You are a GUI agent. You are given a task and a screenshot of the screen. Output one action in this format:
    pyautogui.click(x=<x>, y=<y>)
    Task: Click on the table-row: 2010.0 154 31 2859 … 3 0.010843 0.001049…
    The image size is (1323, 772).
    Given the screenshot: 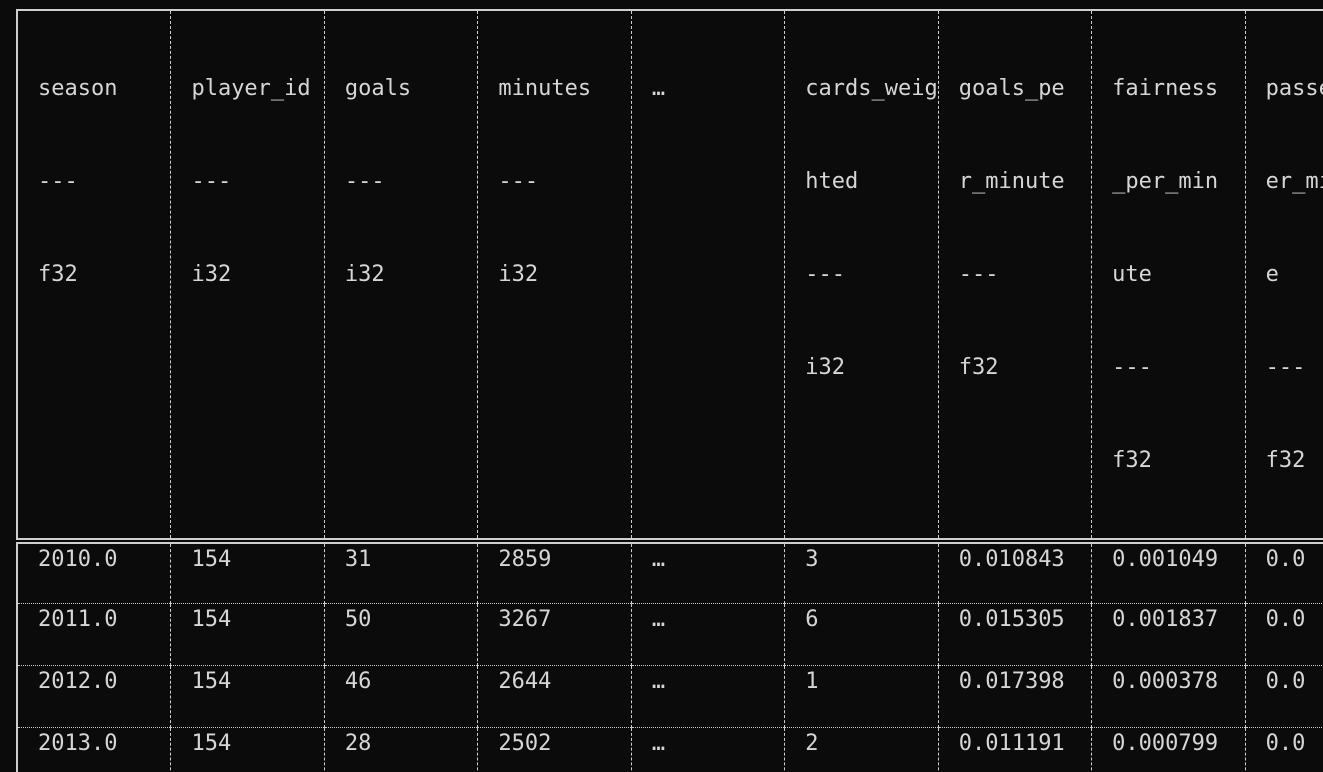 What is the action you would take?
    pyautogui.click(x=670, y=572)
    